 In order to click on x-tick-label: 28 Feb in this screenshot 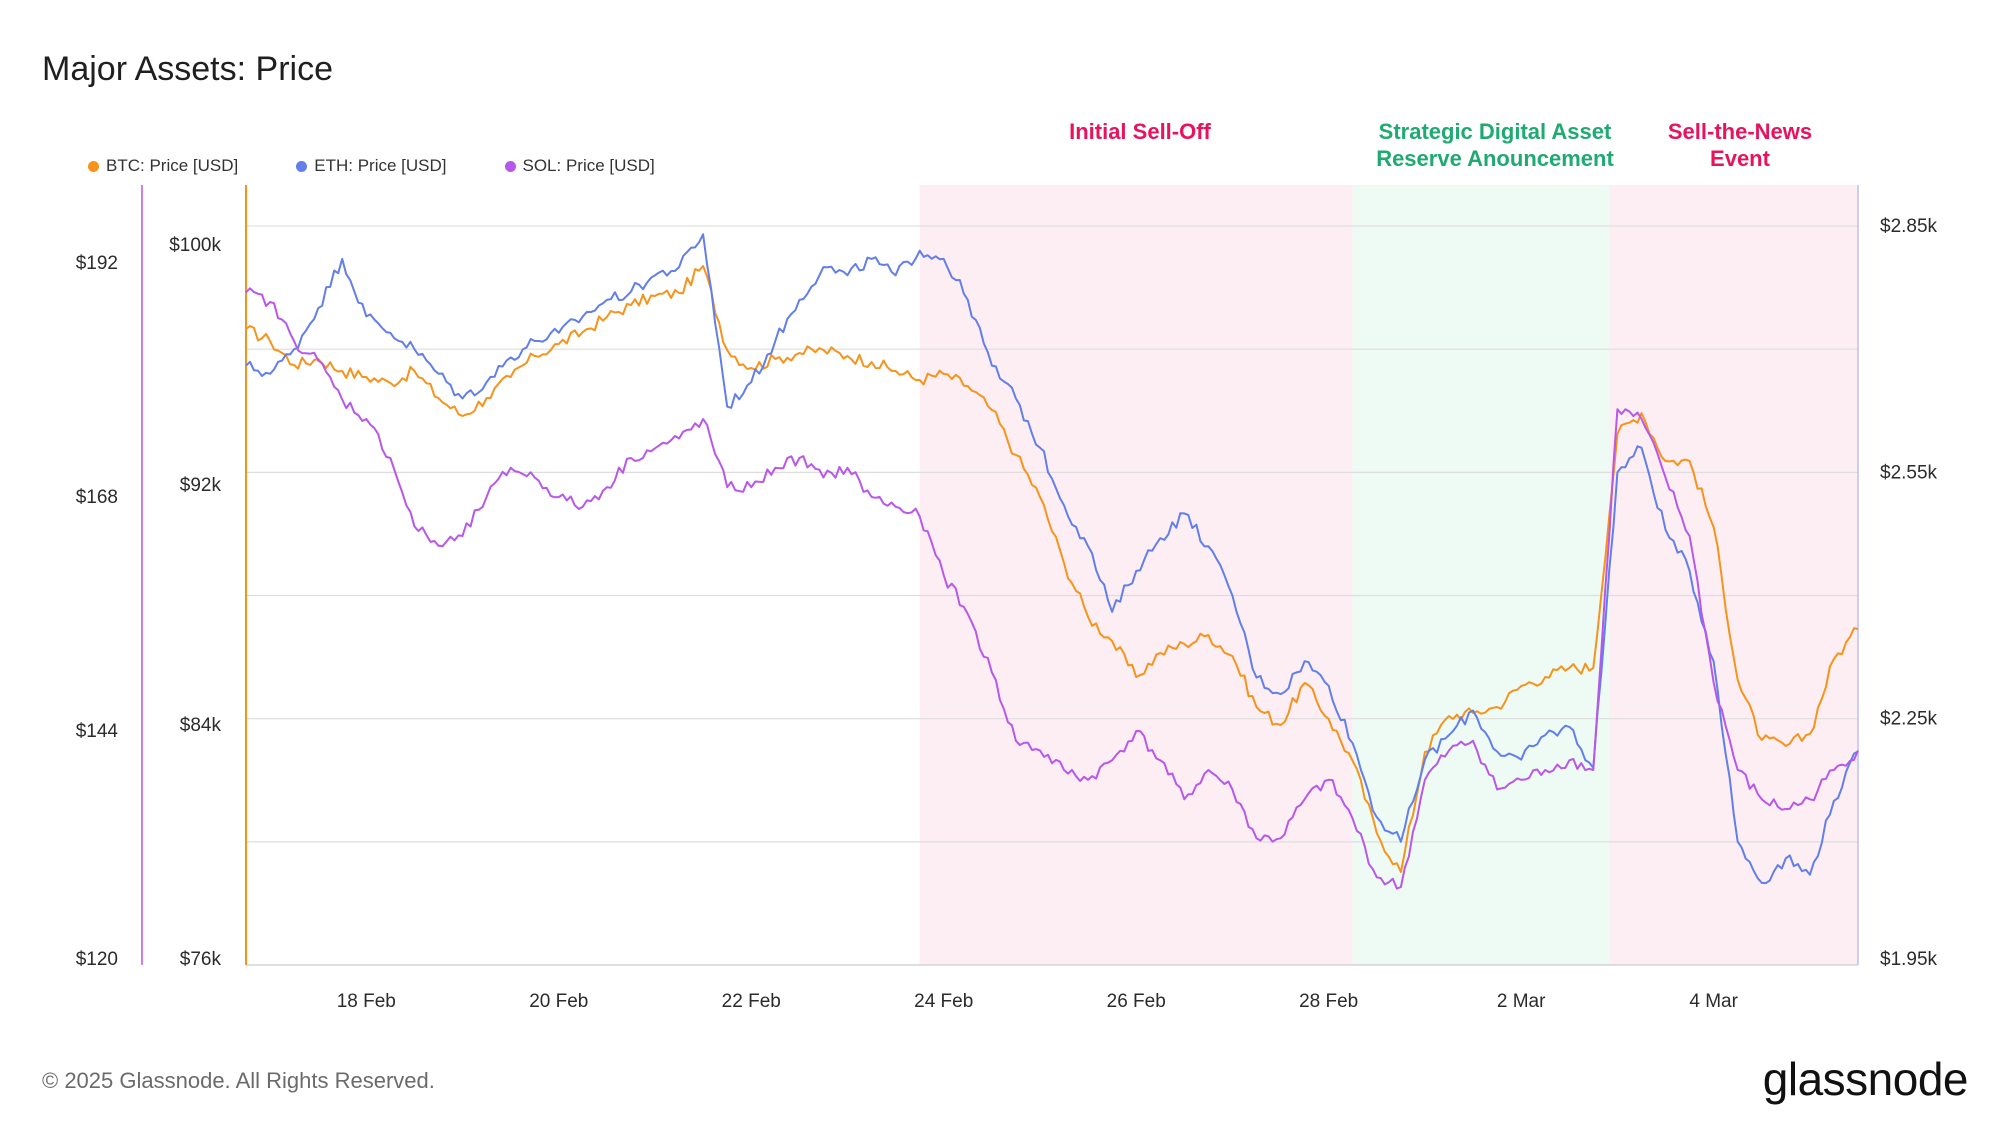, I will do `click(1328, 1001)`.